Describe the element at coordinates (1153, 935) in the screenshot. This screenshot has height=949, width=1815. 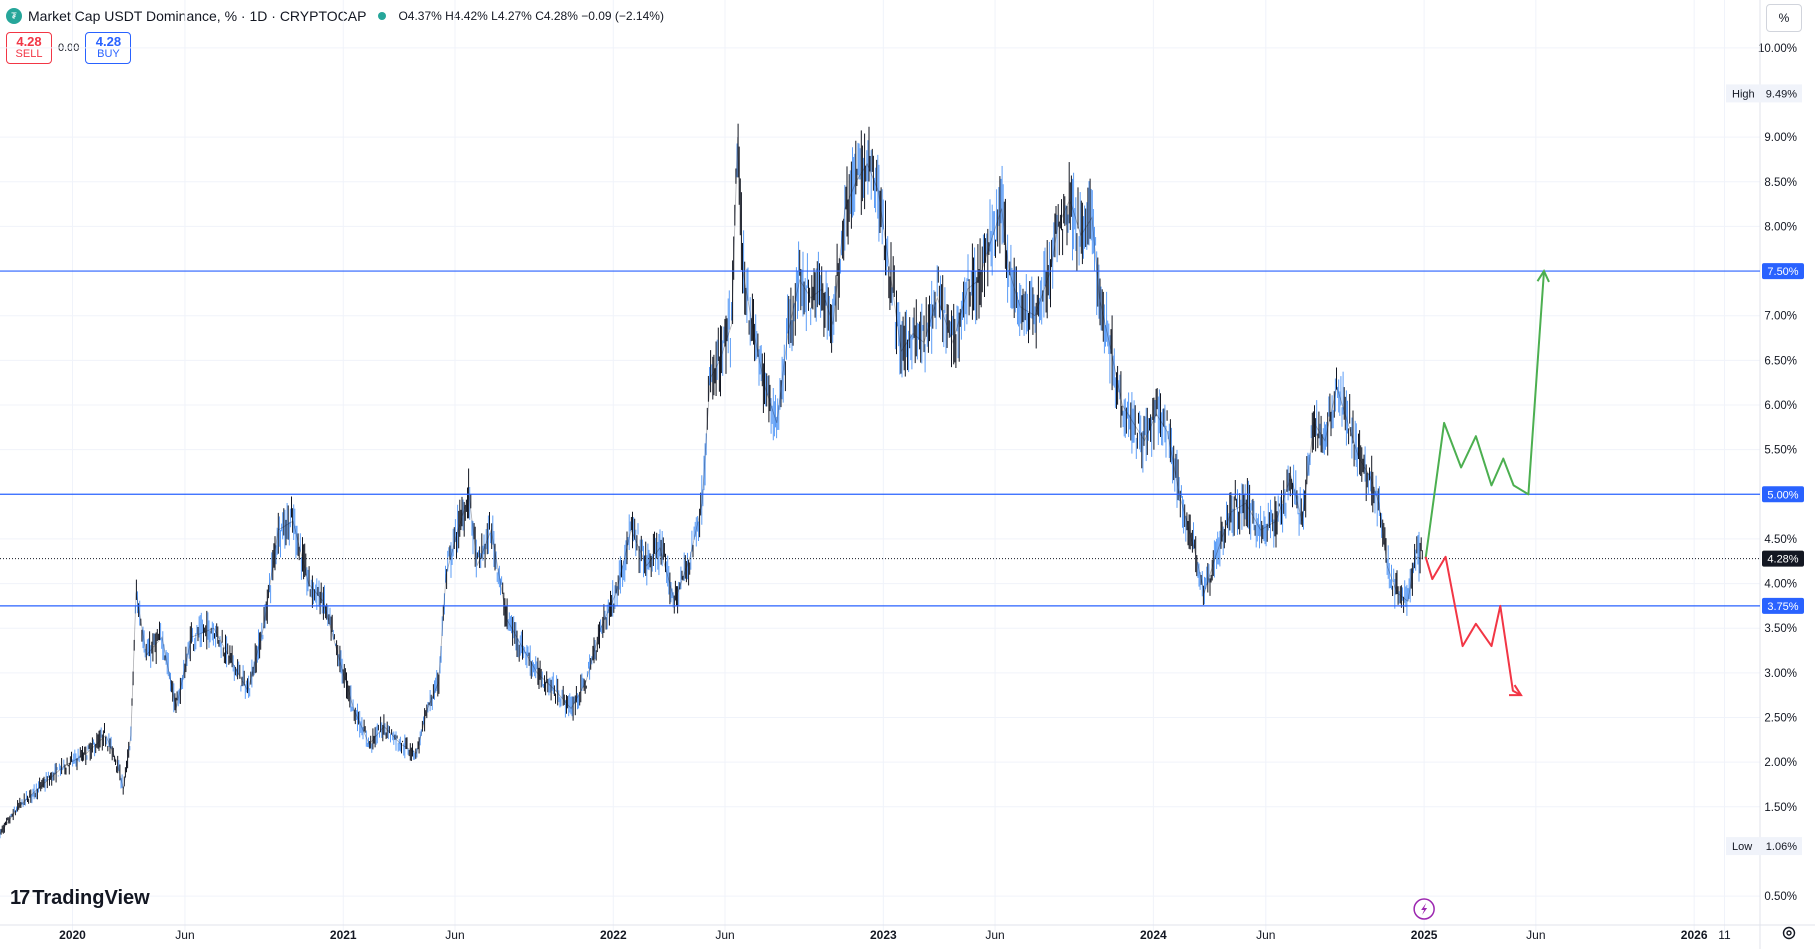
I see `x-tick-label: 2024` at that location.